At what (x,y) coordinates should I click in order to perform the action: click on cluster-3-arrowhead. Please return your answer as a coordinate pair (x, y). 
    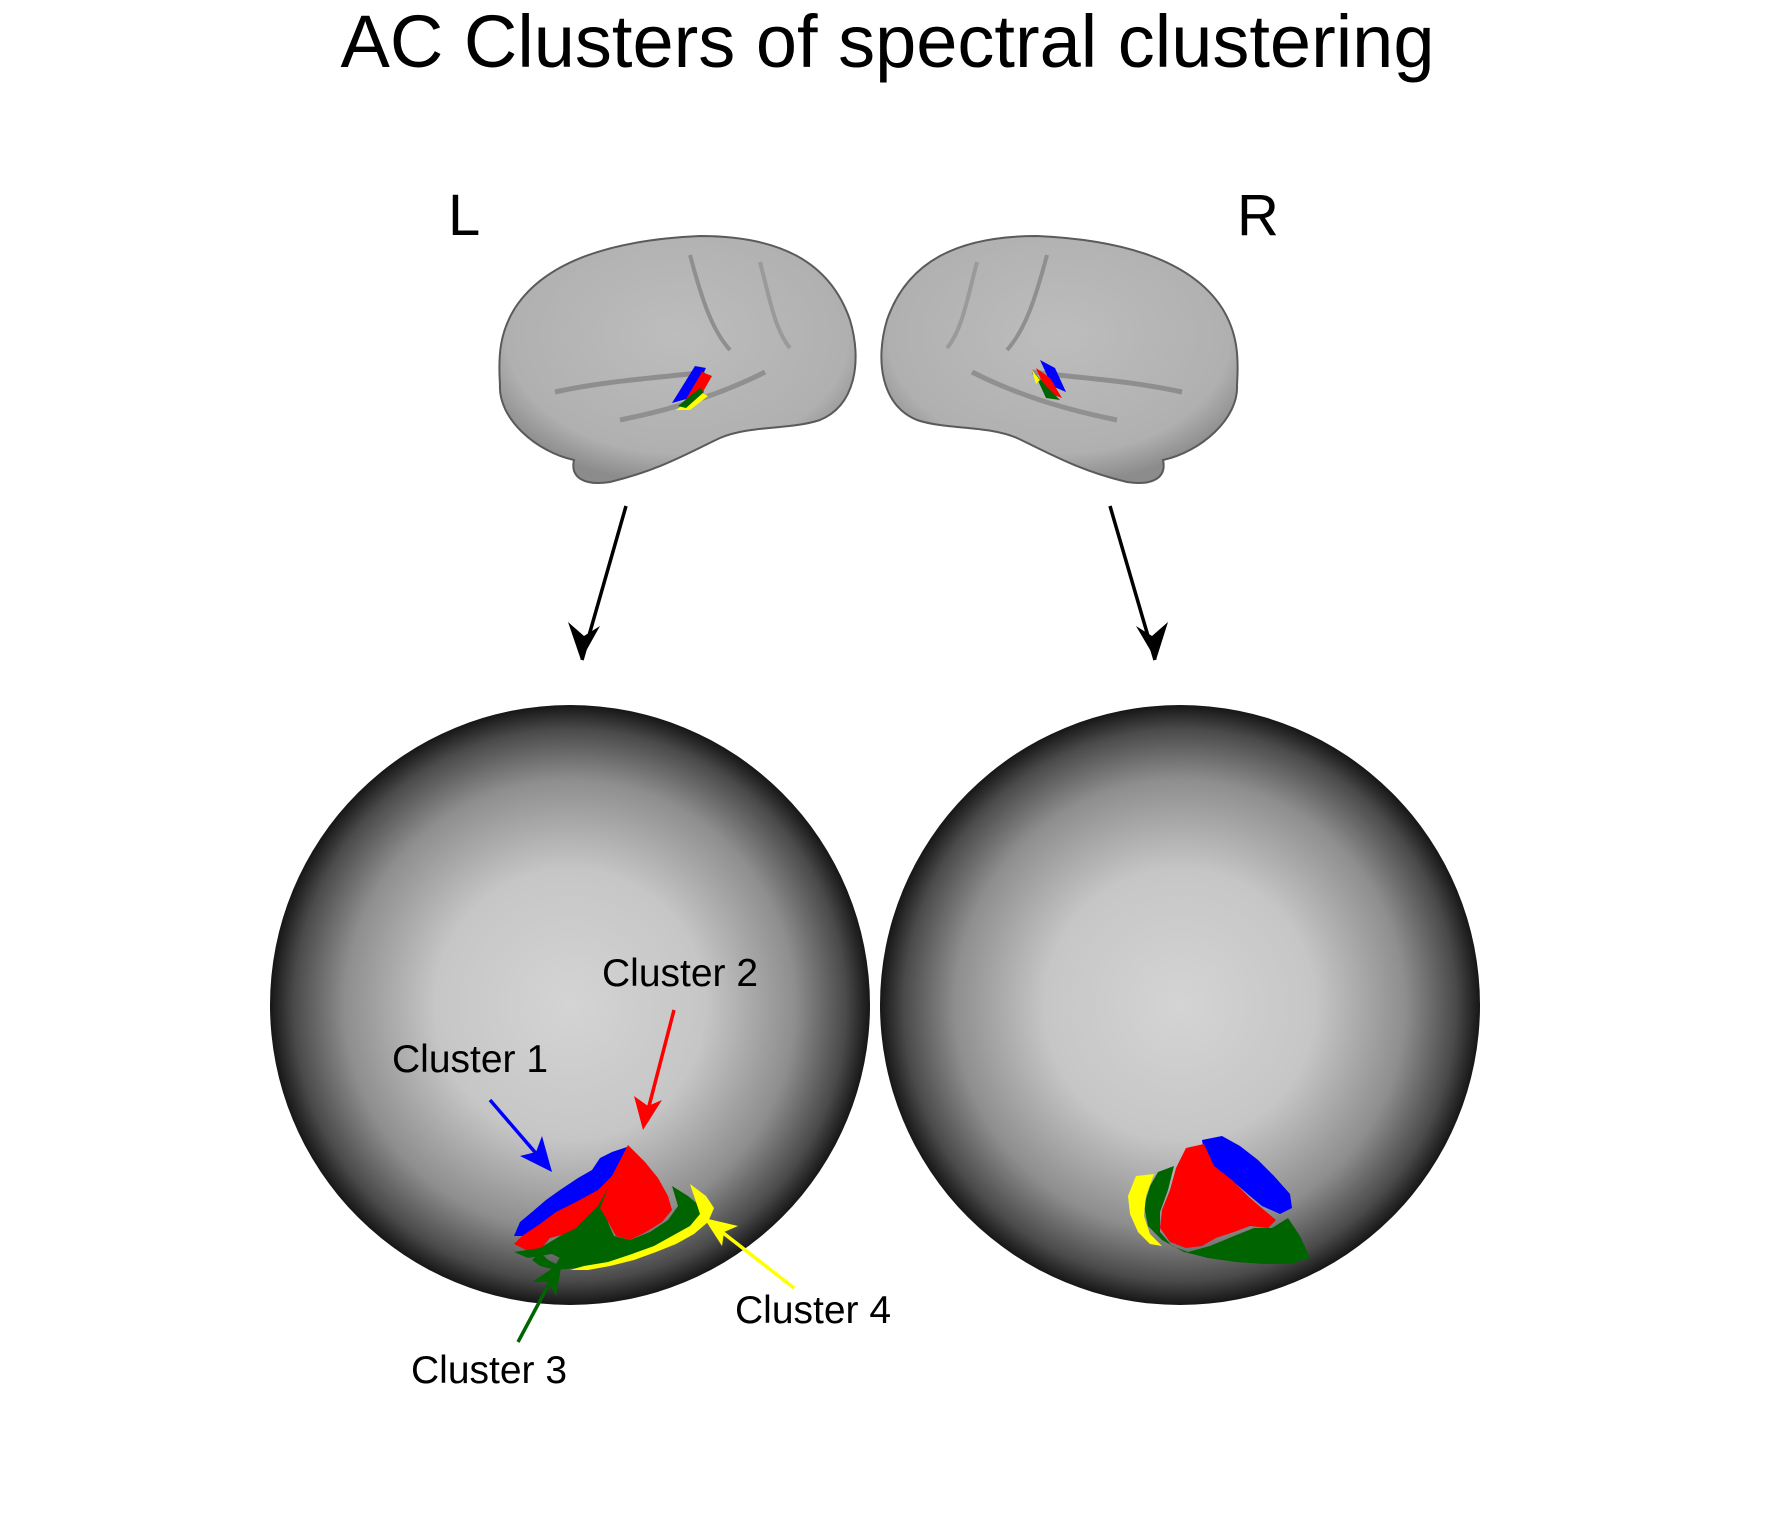
    Looking at the image, I should click on (547, 1279).